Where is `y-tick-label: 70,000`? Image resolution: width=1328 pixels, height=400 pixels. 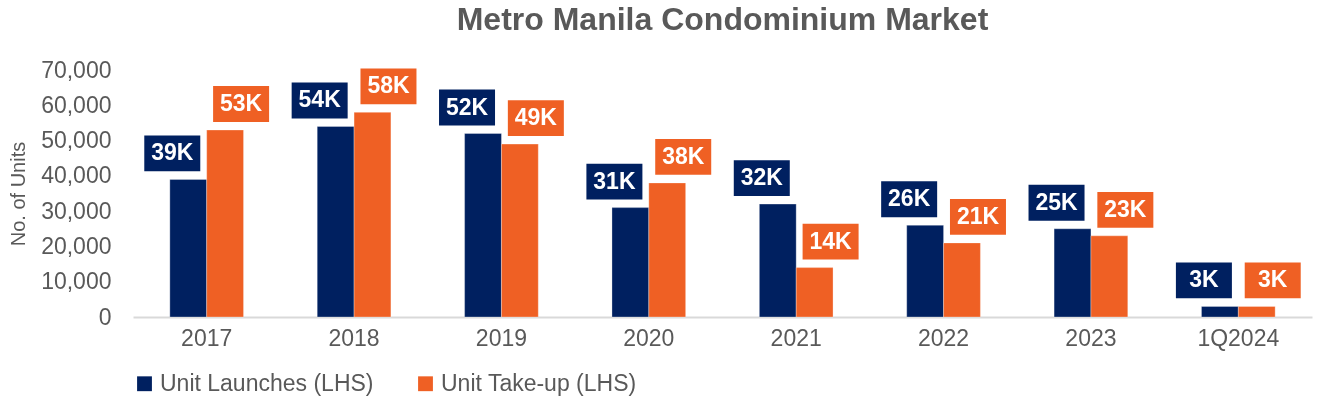 y-tick-label: 70,000 is located at coordinates (76, 69).